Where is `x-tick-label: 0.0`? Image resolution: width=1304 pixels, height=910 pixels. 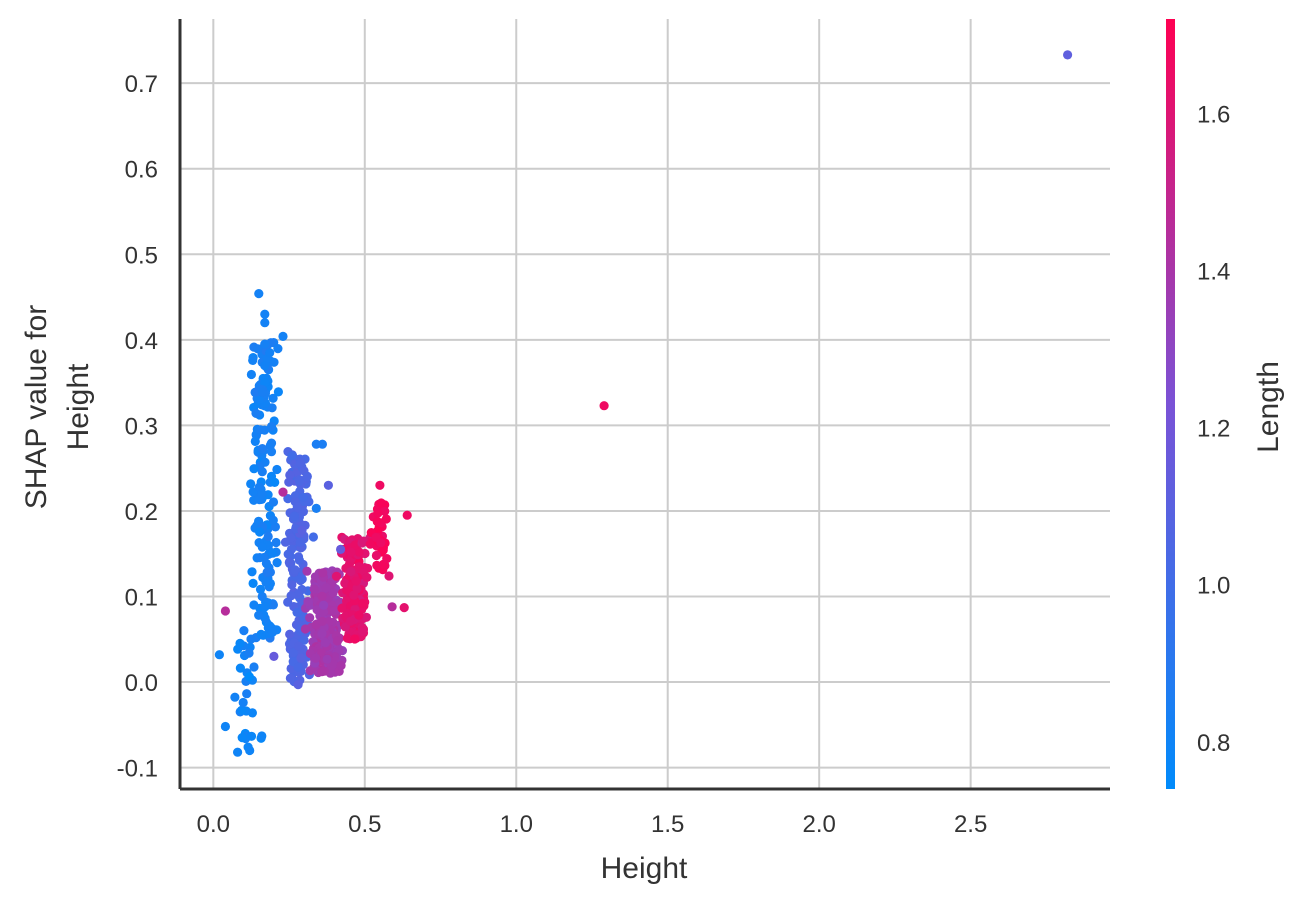
x-tick-label: 0.0 is located at coordinates (213, 824).